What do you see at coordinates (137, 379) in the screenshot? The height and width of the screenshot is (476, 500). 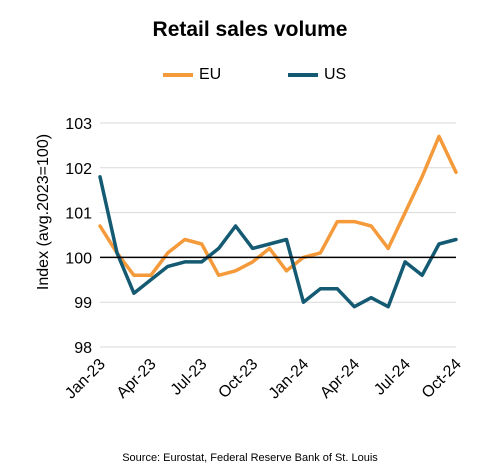 I see `x-tick-label: Apr-23` at bounding box center [137, 379].